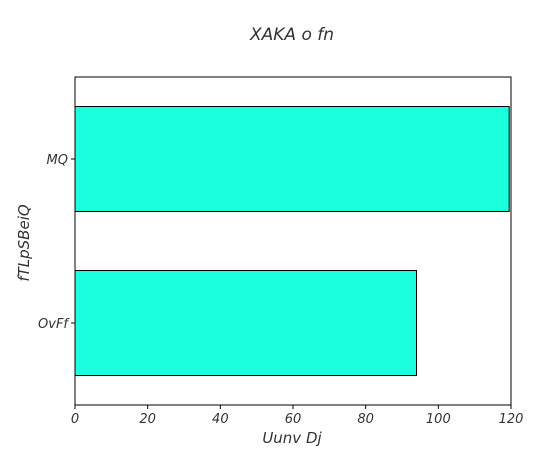 This screenshot has width=539, height=462. I want to click on bar-ovff, so click(246, 323).